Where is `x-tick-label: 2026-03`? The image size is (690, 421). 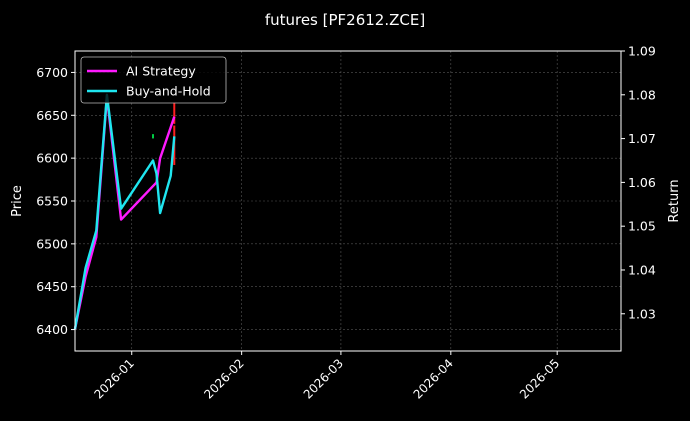 x-tick-label: 2026-03 is located at coordinates (323, 378).